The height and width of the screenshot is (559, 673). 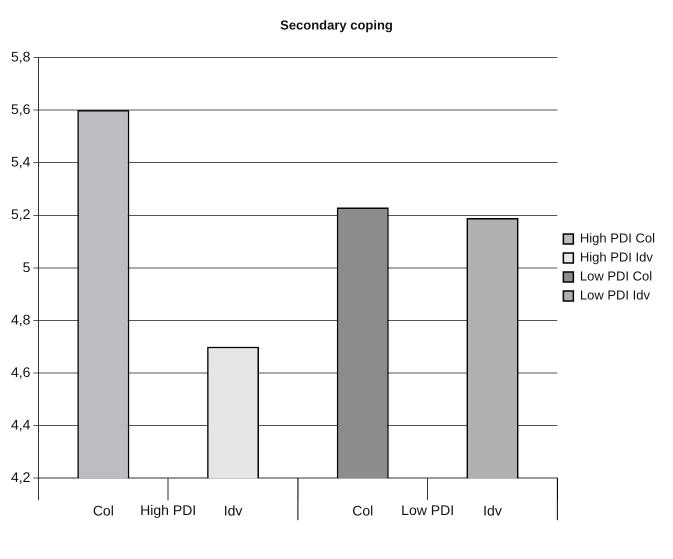 What do you see at coordinates (20, 372) in the screenshot?
I see `y-tick-label: 4,6` at bounding box center [20, 372].